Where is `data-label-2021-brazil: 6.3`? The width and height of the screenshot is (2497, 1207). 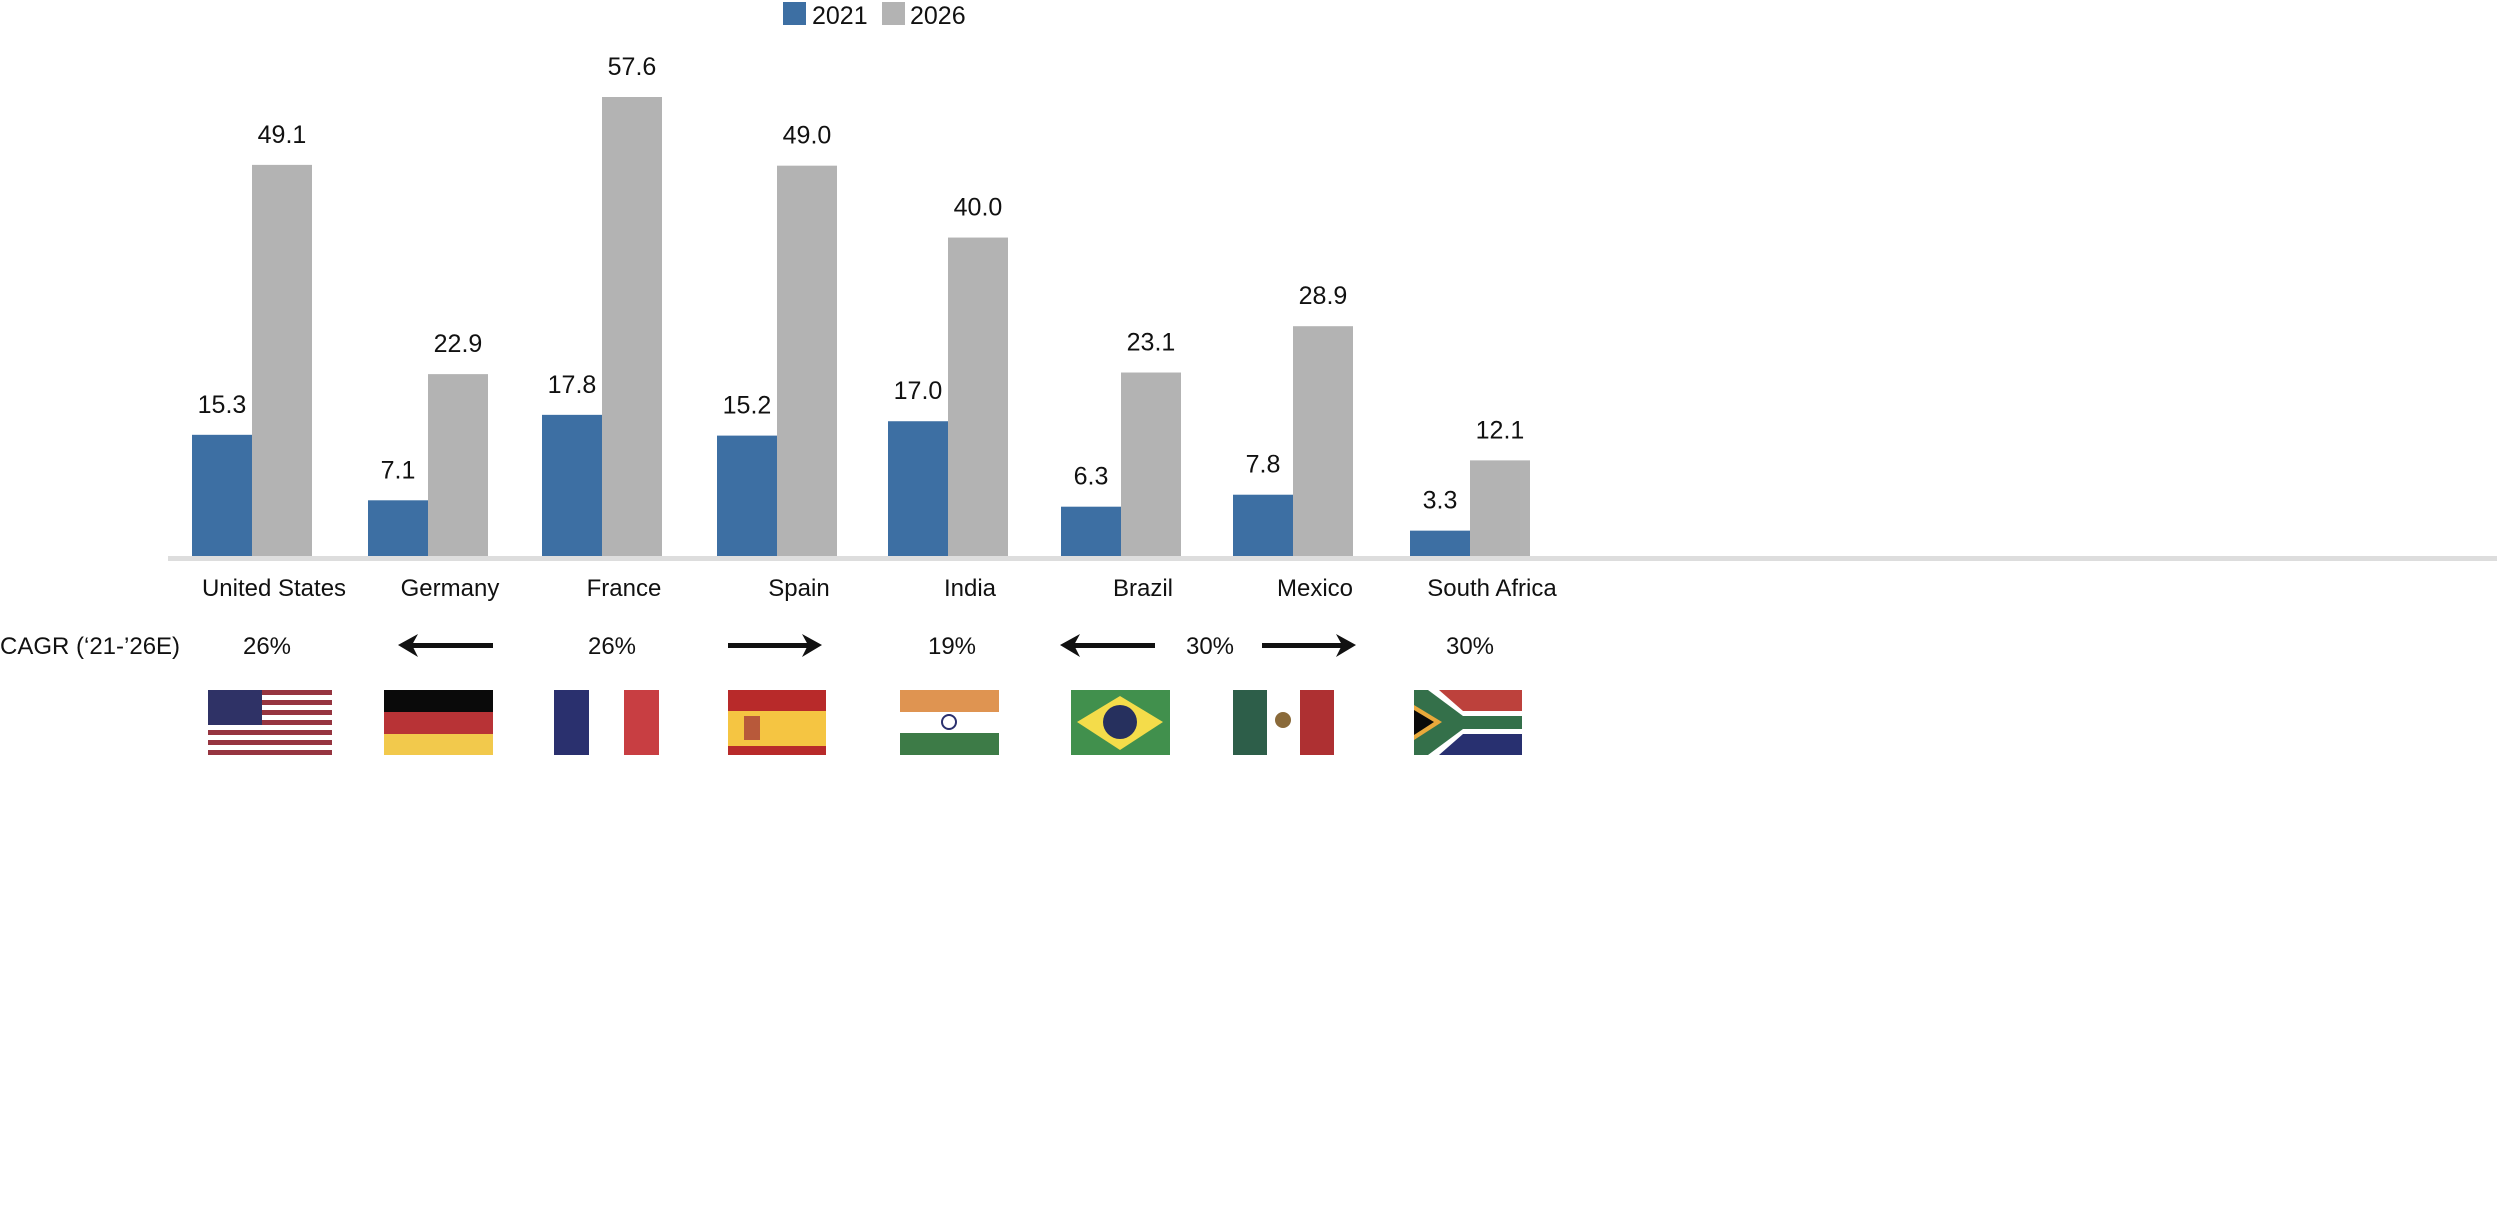
data-label-2021-brazil: 6.3 is located at coordinates (1091, 477).